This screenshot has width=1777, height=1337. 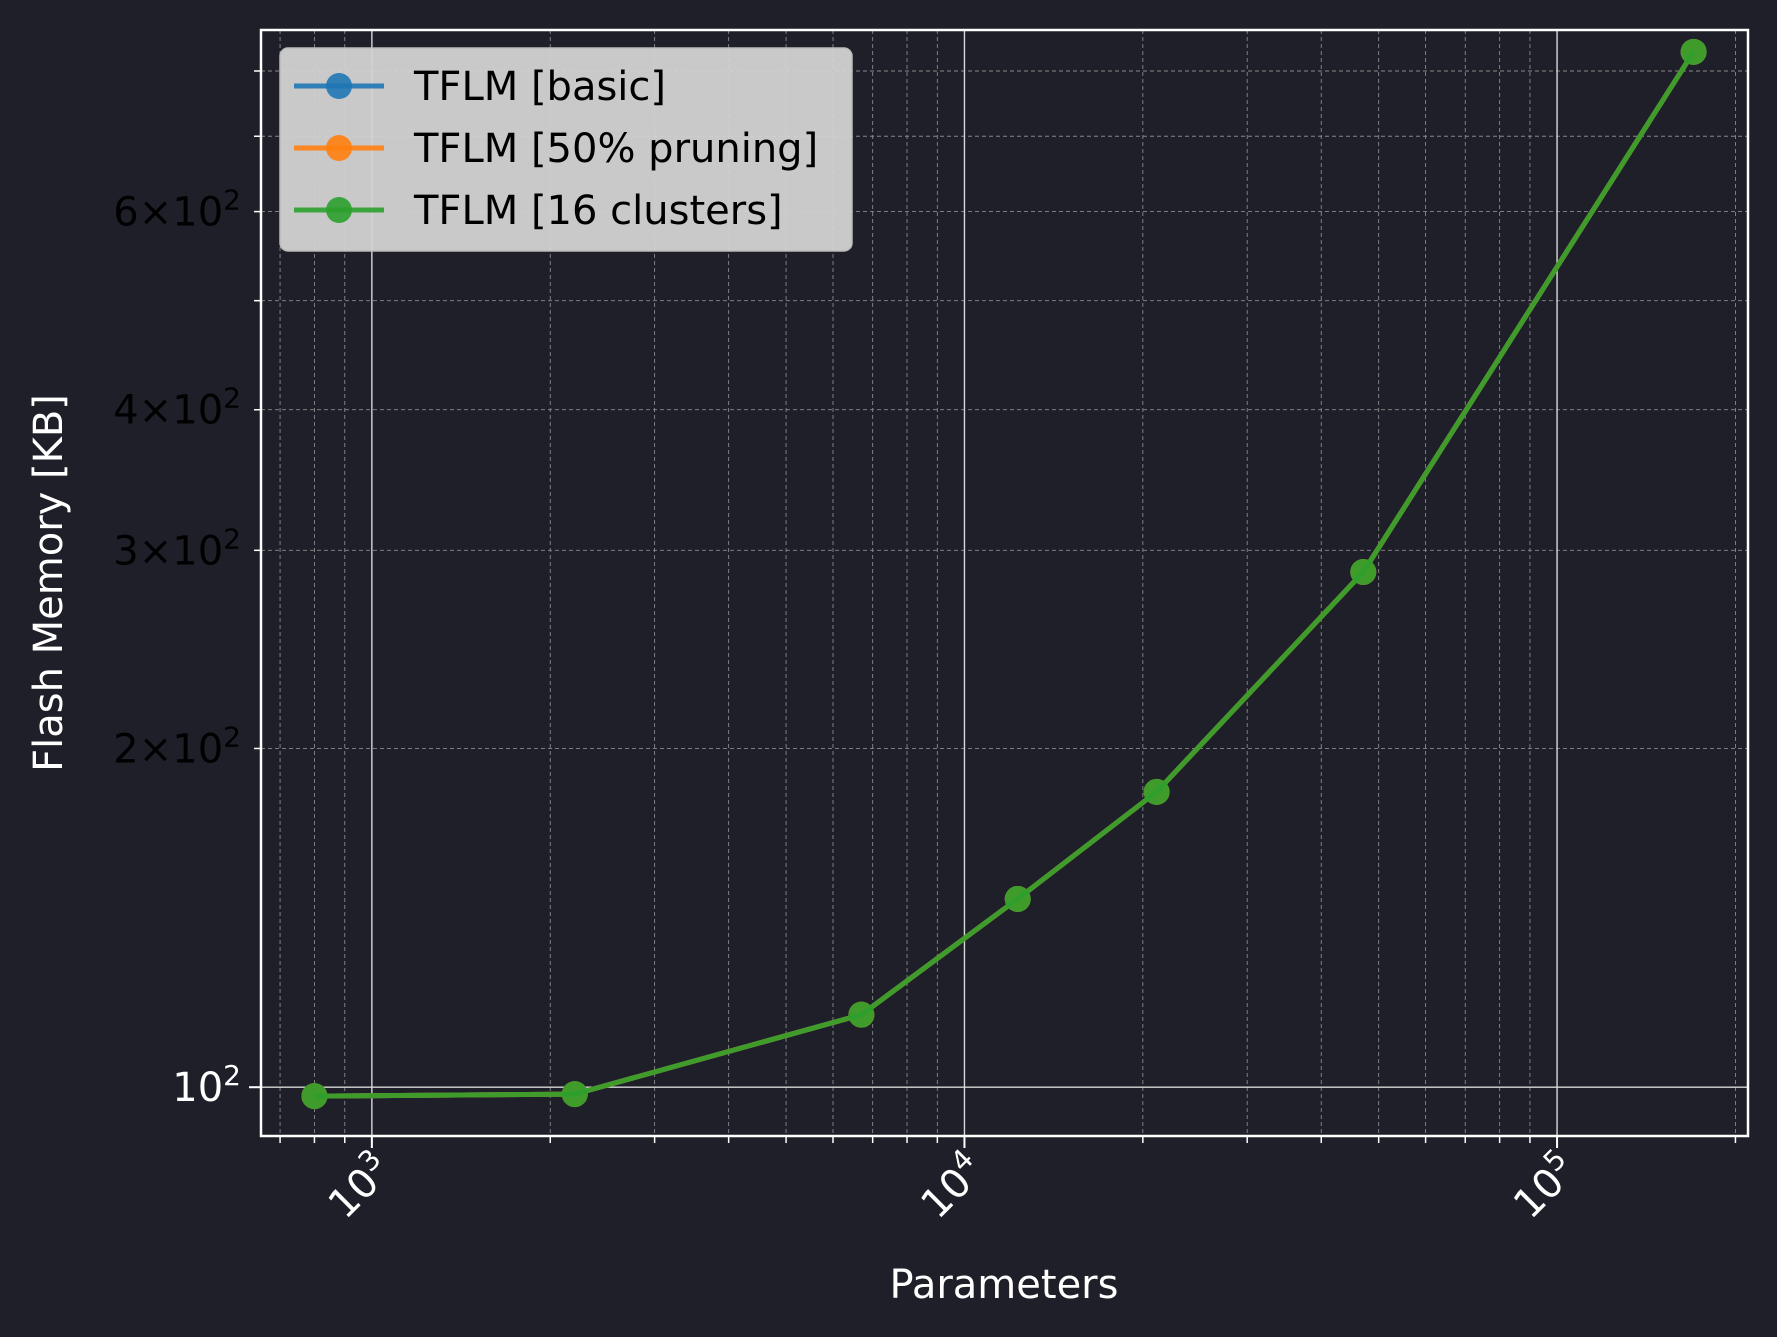 I want to click on y-tick-label: 102, so click(x=206, y=1085).